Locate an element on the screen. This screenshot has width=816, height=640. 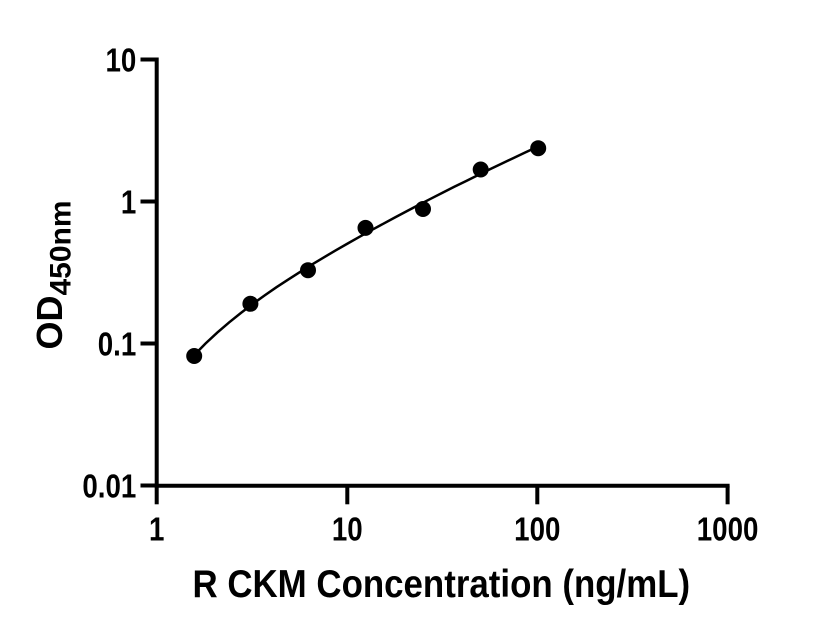
svg-text: 0.01 is located at coordinates (109, 486).